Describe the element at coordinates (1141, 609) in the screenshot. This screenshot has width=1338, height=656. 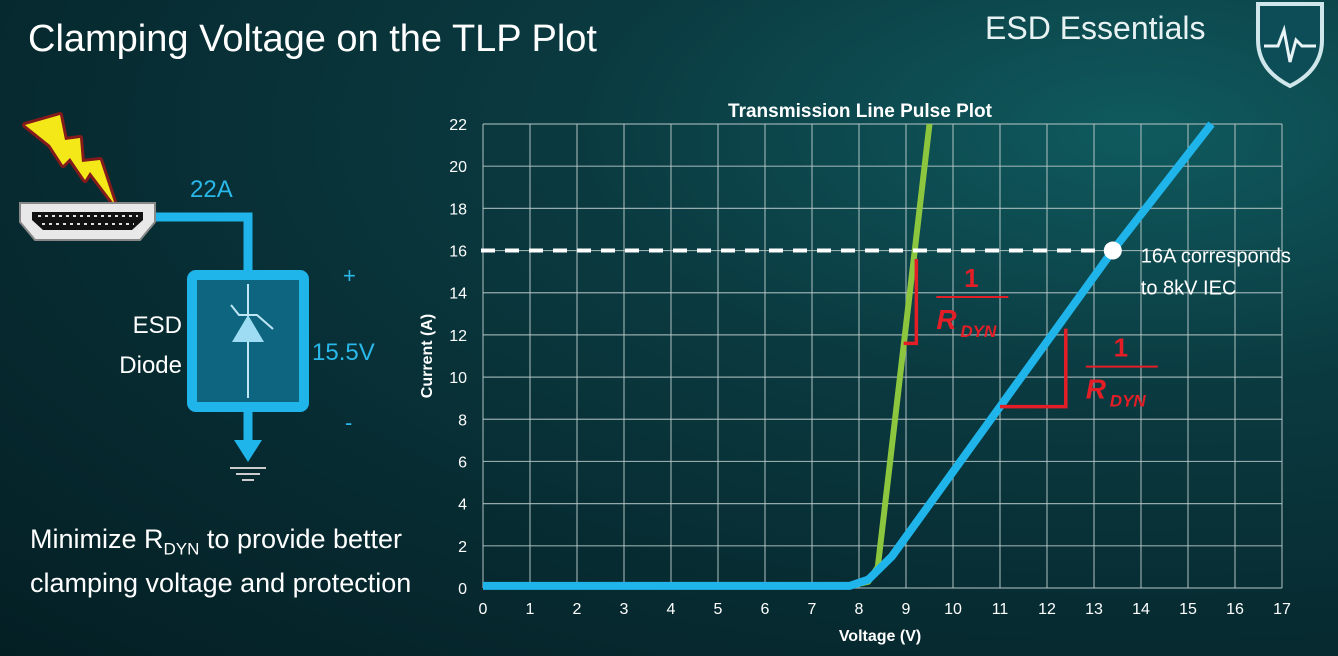
I see `x-tick-label: 14` at that location.